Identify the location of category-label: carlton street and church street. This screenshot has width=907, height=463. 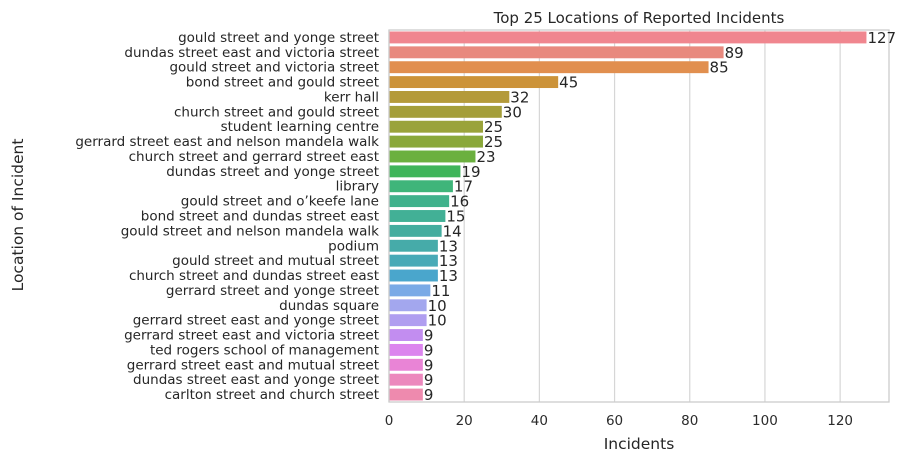
(272, 395).